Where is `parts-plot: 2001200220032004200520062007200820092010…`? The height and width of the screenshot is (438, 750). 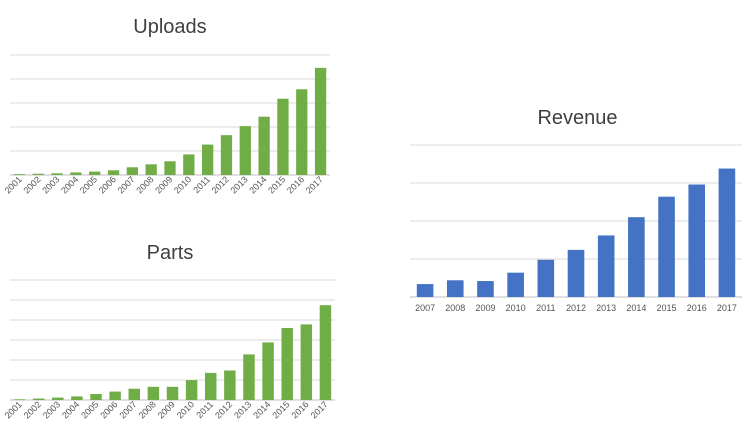 parts-plot: 2001200220032004200520062007200820092010… is located at coordinates (169, 350).